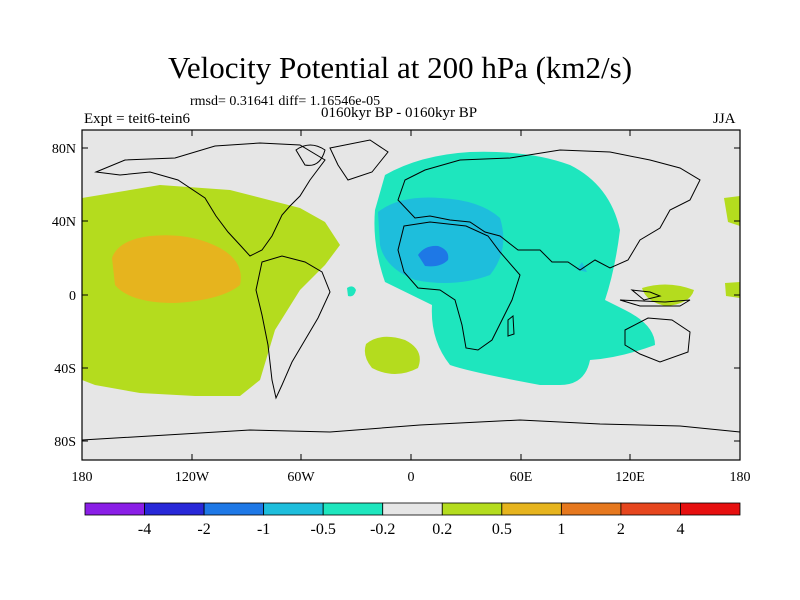 Image resolution: width=800 pixels, height=600 pixels. Describe the element at coordinates (732, 211) in the screenshot. I see `west-pacific-positive-region` at that location.